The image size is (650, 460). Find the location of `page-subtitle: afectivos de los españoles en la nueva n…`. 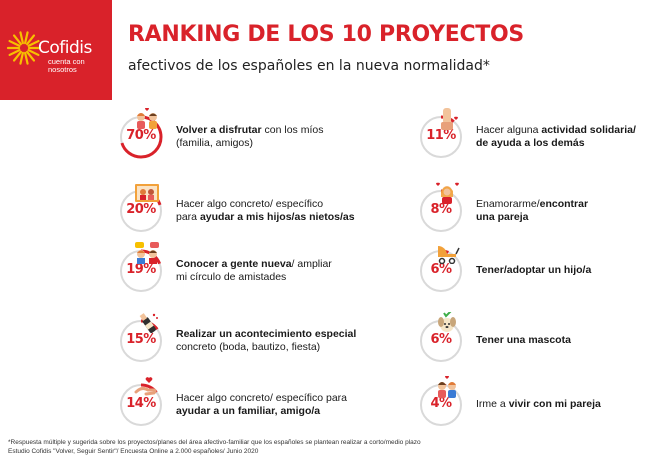

page-subtitle: afectivos de los españoles en la nueva n… is located at coordinates (309, 66).